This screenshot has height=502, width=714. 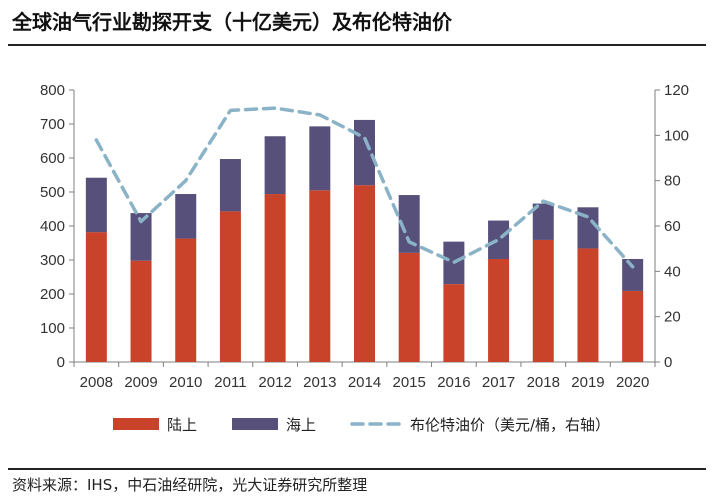 What do you see at coordinates (676, 135) in the screenshot?
I see `right-tick-label: 100` at bounding box center [676, 135].